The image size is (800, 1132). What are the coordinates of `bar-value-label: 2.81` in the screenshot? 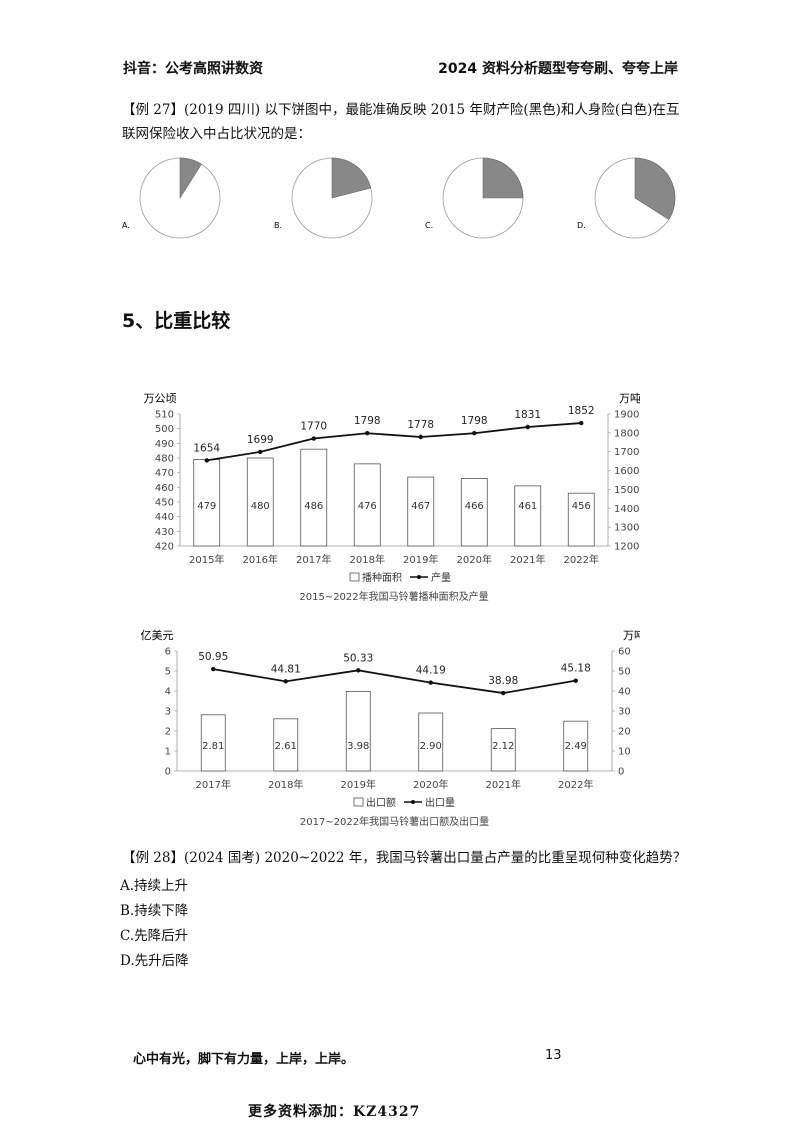 It's located at (213, 746).